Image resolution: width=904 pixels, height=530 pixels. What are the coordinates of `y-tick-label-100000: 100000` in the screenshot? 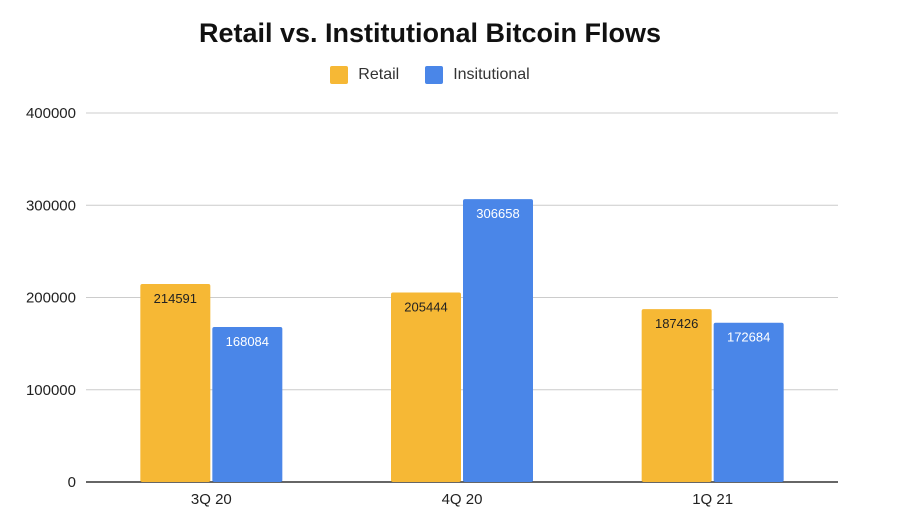 It's located at (51, 390).